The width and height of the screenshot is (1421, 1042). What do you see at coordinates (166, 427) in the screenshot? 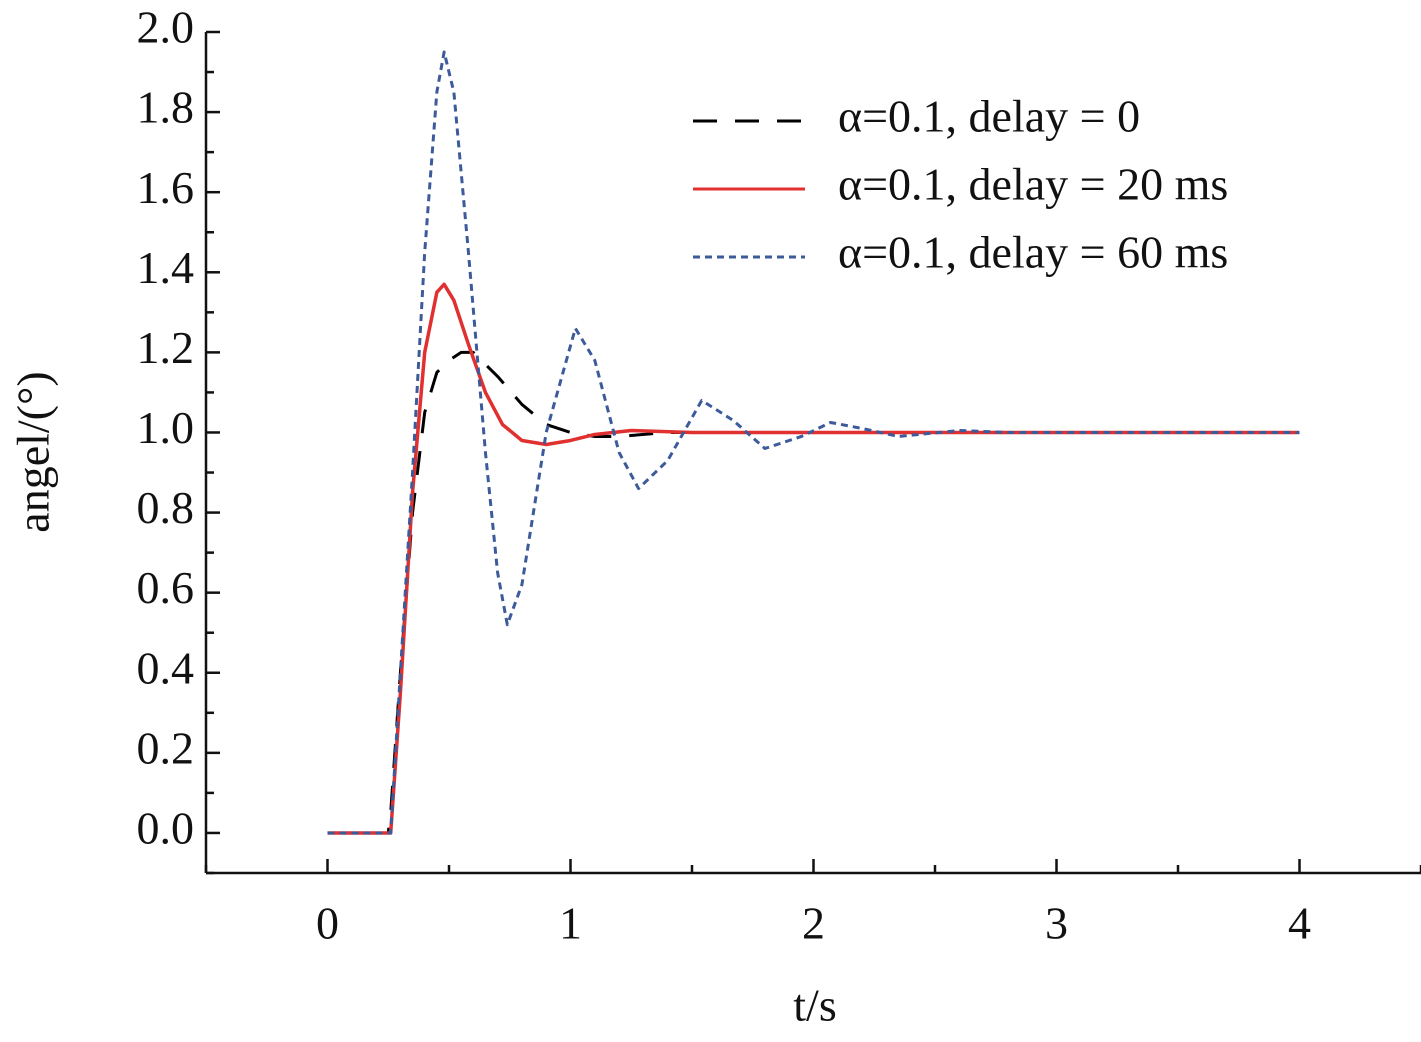
I see `y-tick-label: 1.0` at bounding box center [166, 427].